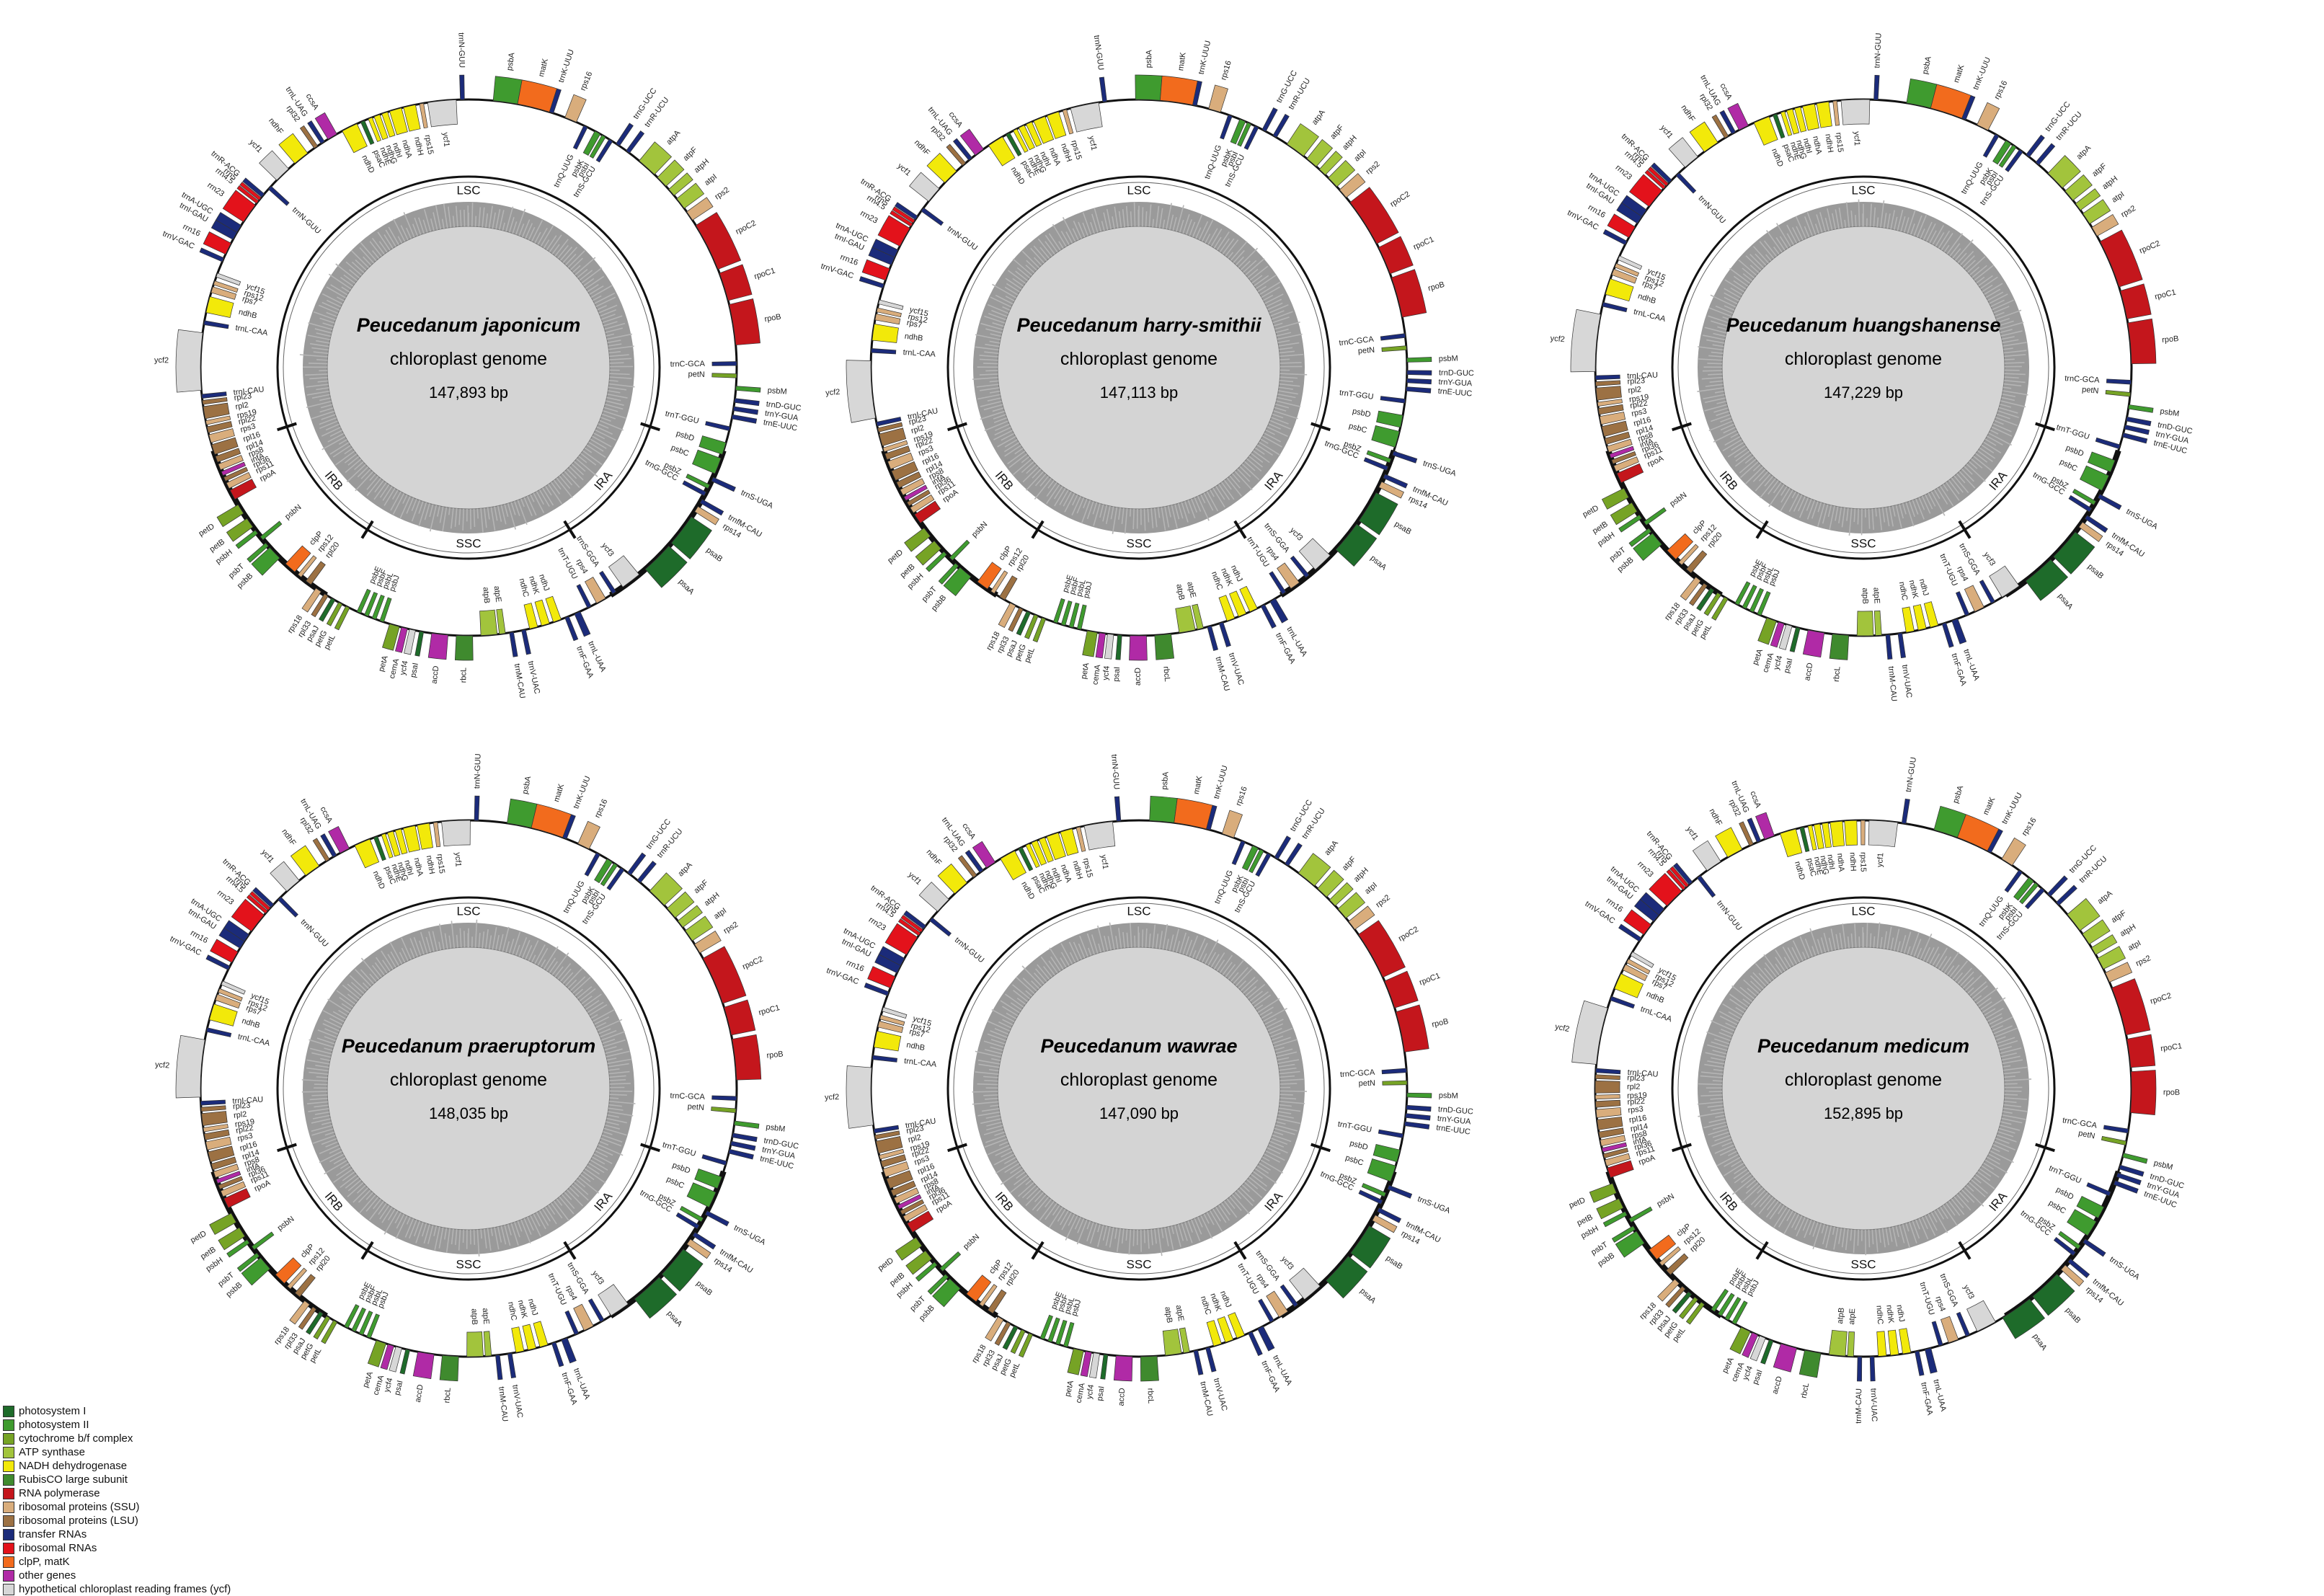 The height and width of the screenshot is (1596, 2324). What do you see at coordinates (1562, 1028) in the screenshot?
I see `gene-label: ycf2` at bounding box center [1562, 1028].